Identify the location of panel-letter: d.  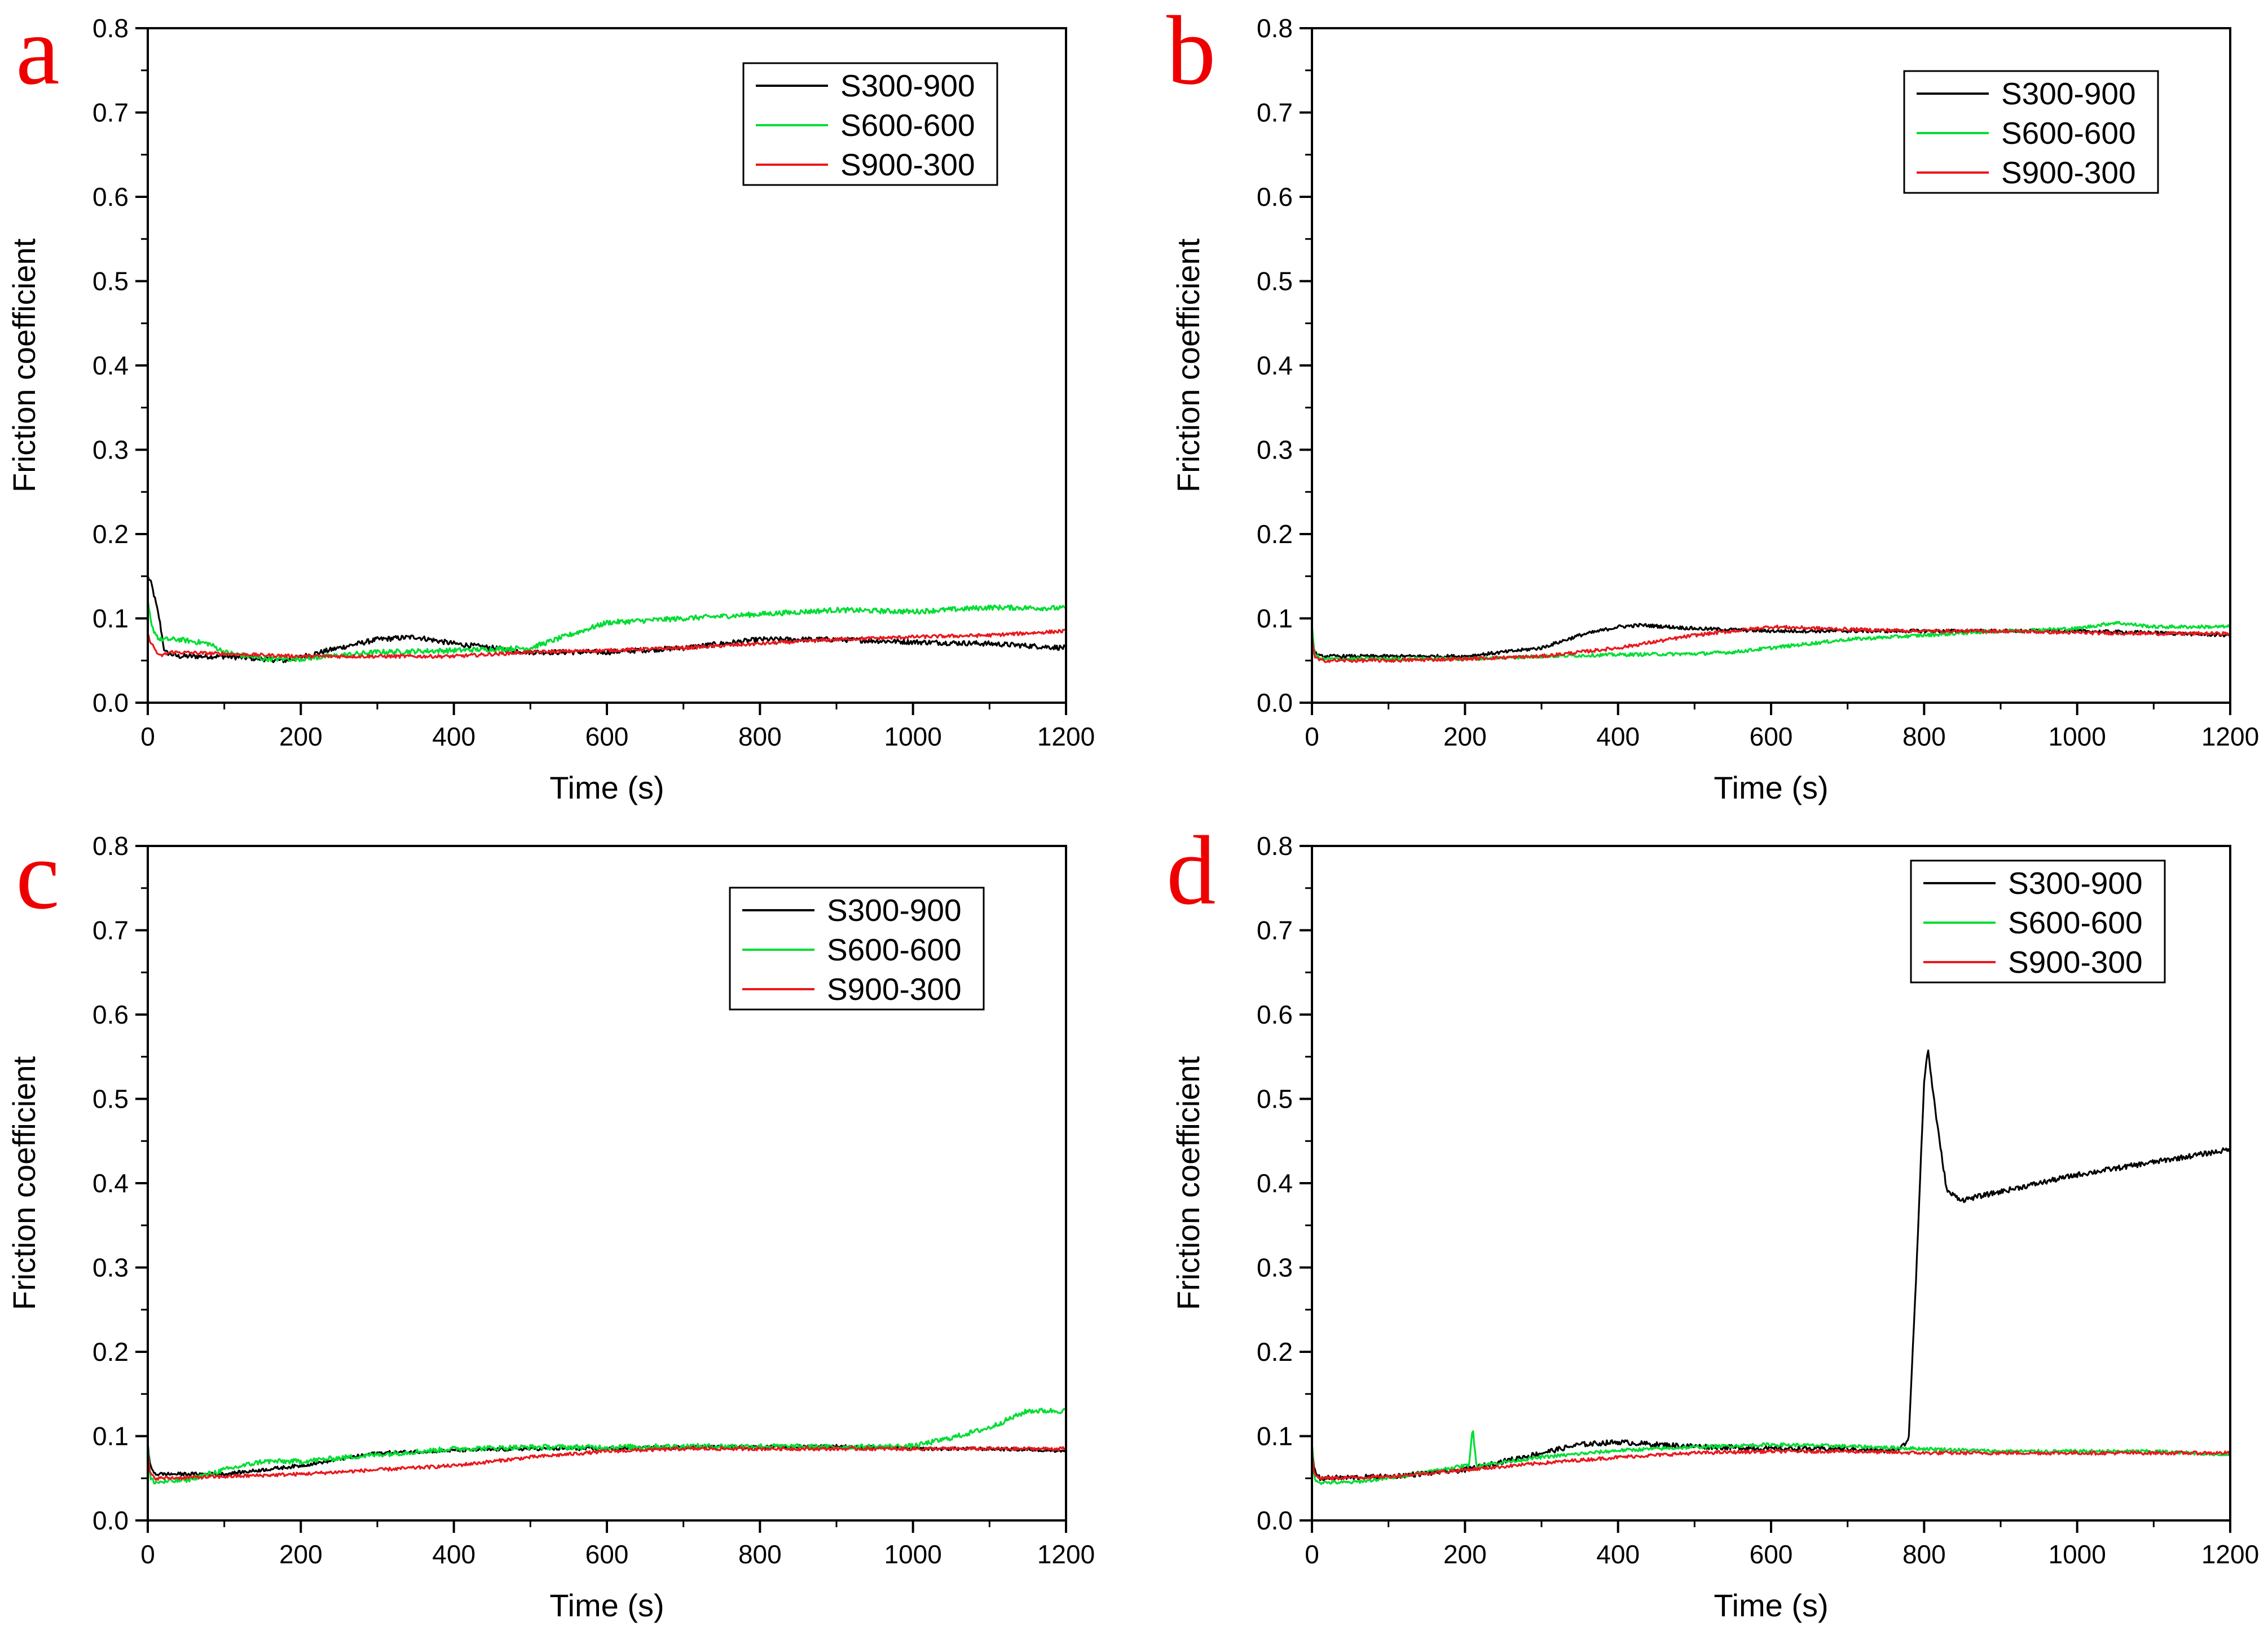
(1191, 870).